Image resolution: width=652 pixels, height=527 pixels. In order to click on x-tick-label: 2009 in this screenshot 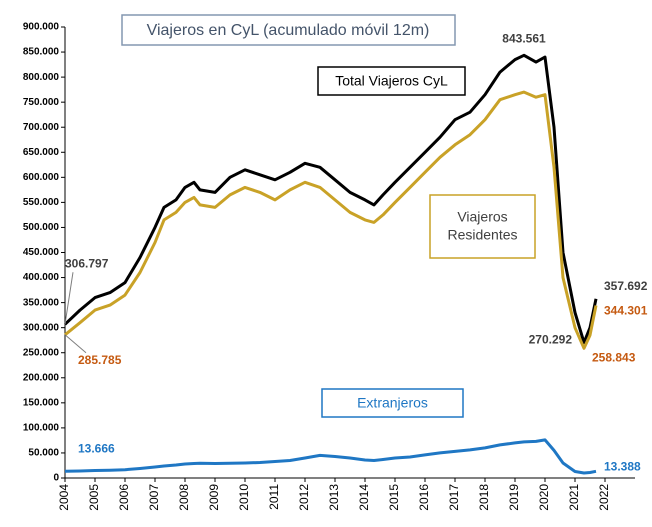, I will do `click(214, 497)`.